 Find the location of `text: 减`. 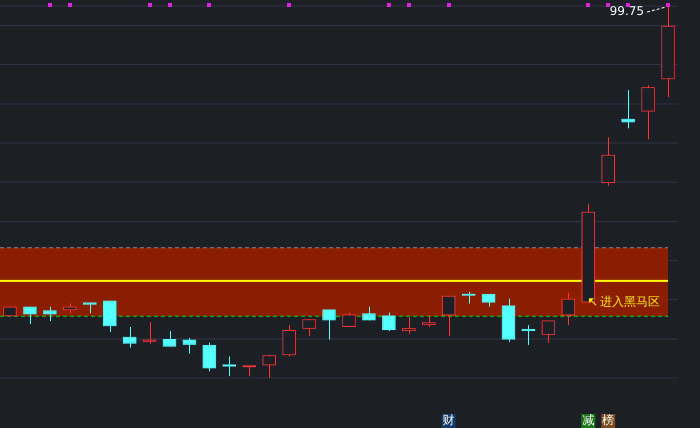

text: 减 is located at coordinates (588, 420).